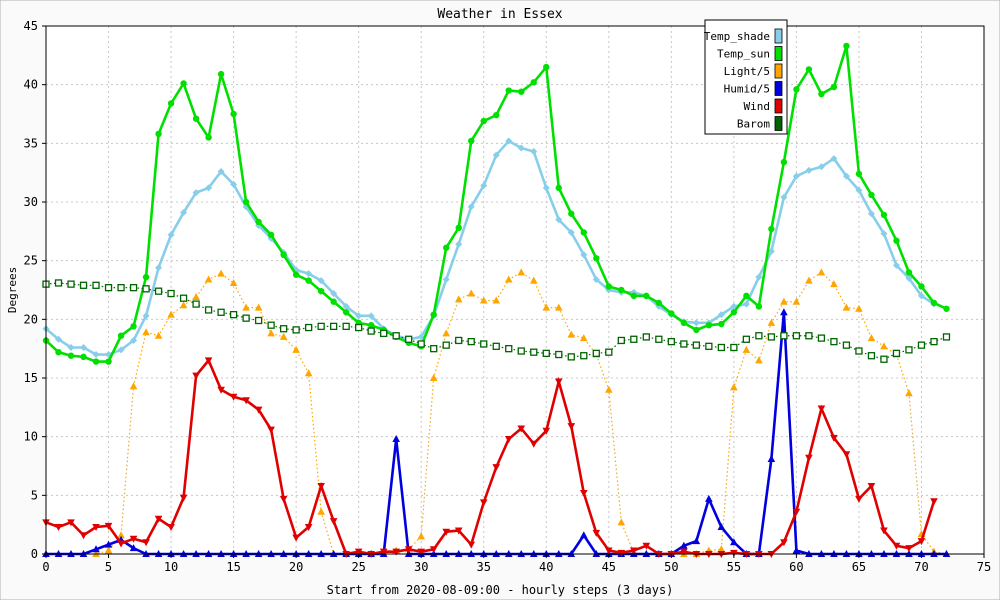 The width and height of the screenshot is (1000, 600). I want to click on legend-swatch-wind, so click(778, 106).